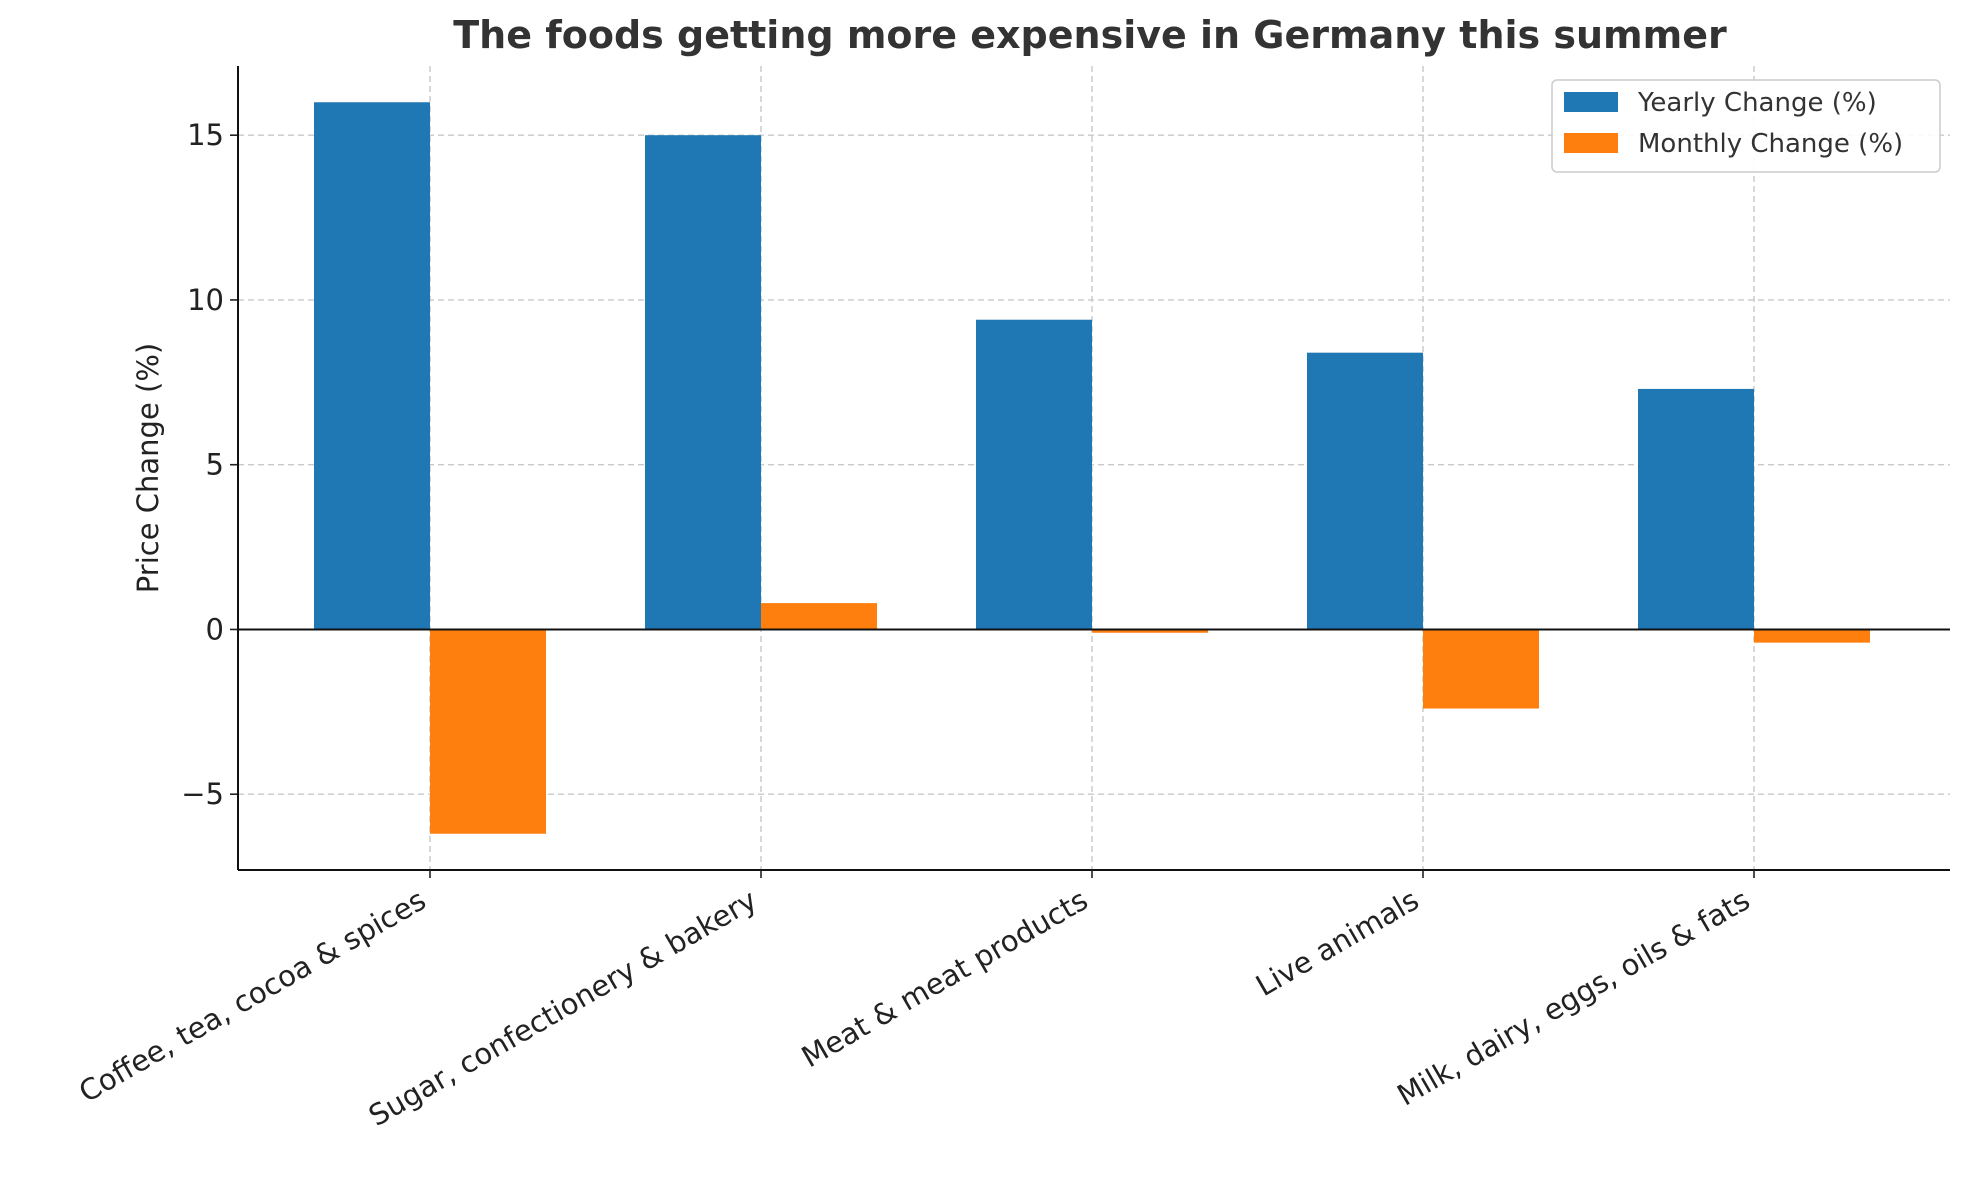 Image resolution: width=1962 pixels, height=1180 pixels. Describe the element at coordinates (563, 1008) in the screenshot. I see `x-tick-label: Sugar, confectionery & bakery` at that location.